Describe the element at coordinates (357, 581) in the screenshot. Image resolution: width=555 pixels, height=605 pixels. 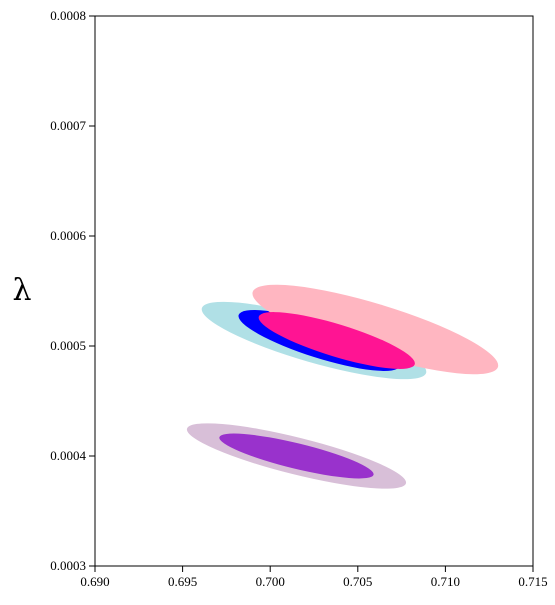
I see `x-tick-label: 0.705` at that location.